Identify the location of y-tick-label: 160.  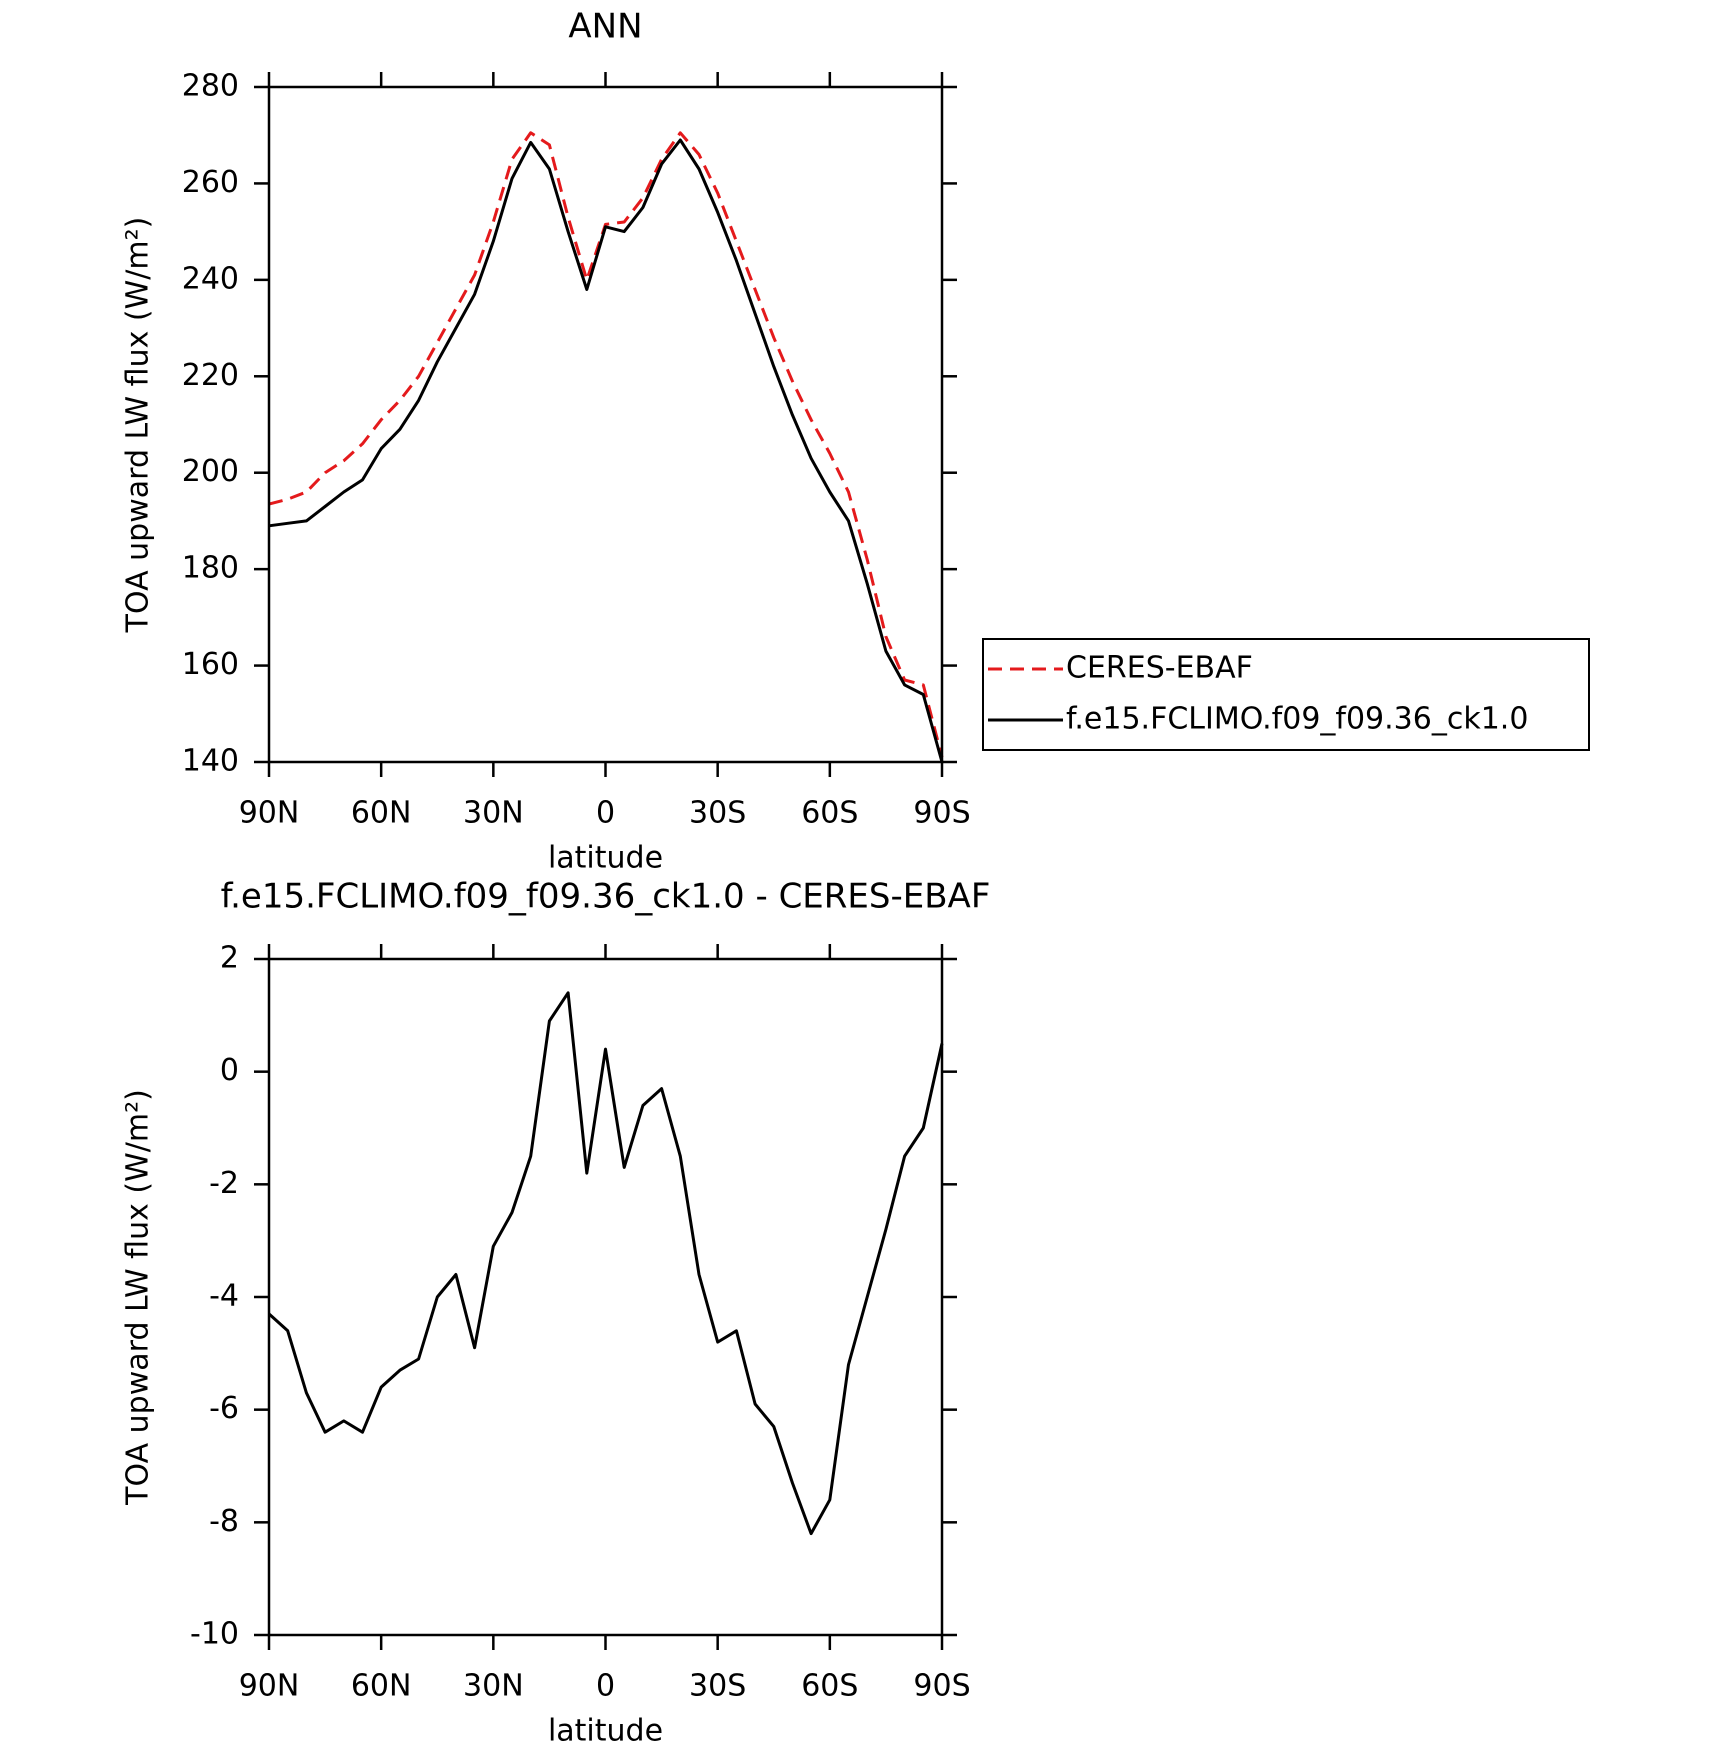
(210, 664).